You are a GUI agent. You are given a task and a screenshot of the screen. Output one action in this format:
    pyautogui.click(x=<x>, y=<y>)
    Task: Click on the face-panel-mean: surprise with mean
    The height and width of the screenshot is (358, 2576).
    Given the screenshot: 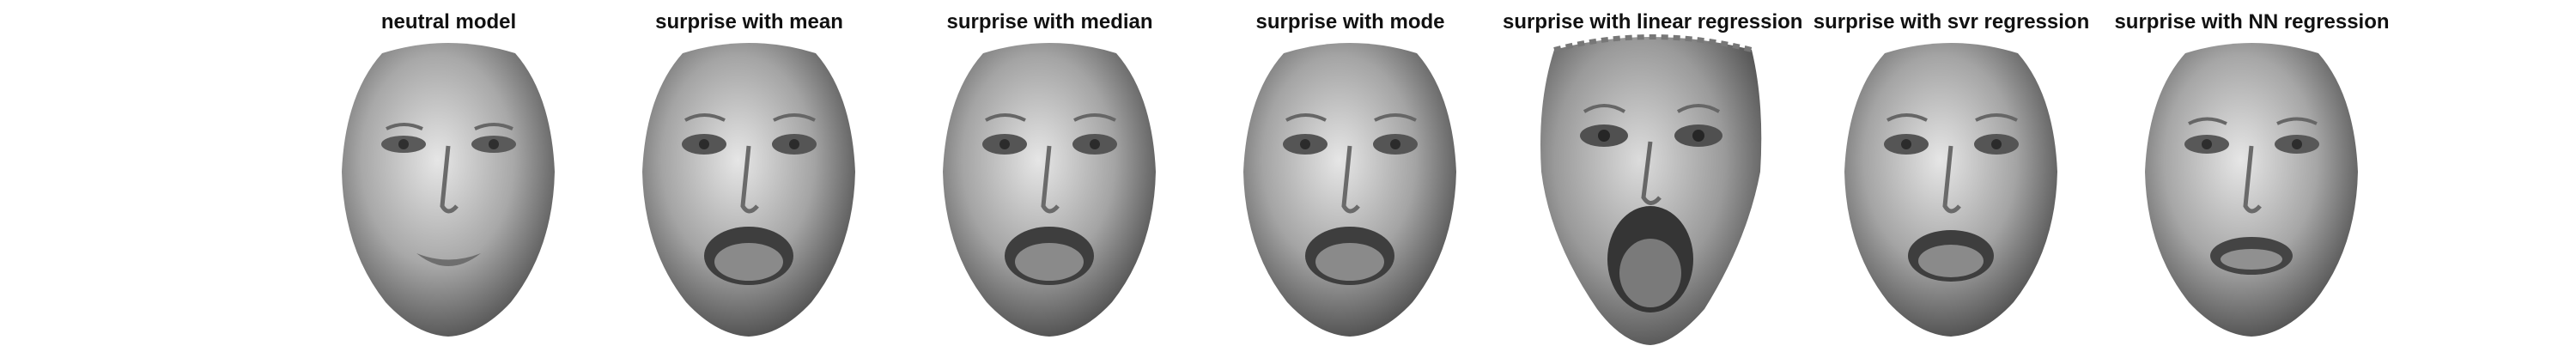 What is the action you would take?
    pyautogui.click(x=749, y=179)
    